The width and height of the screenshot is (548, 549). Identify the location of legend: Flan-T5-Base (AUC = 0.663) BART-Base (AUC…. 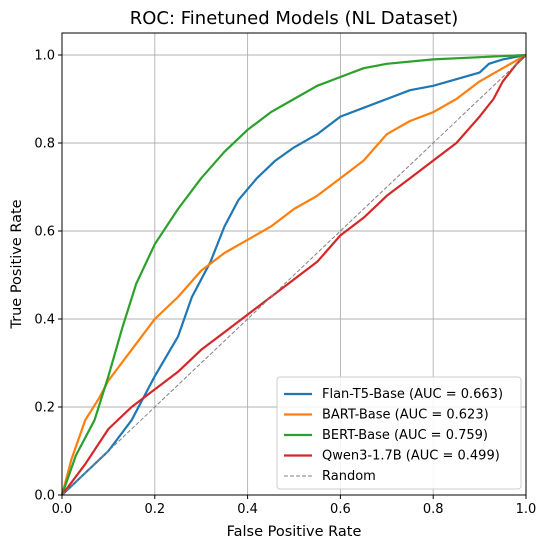
(399, 433).